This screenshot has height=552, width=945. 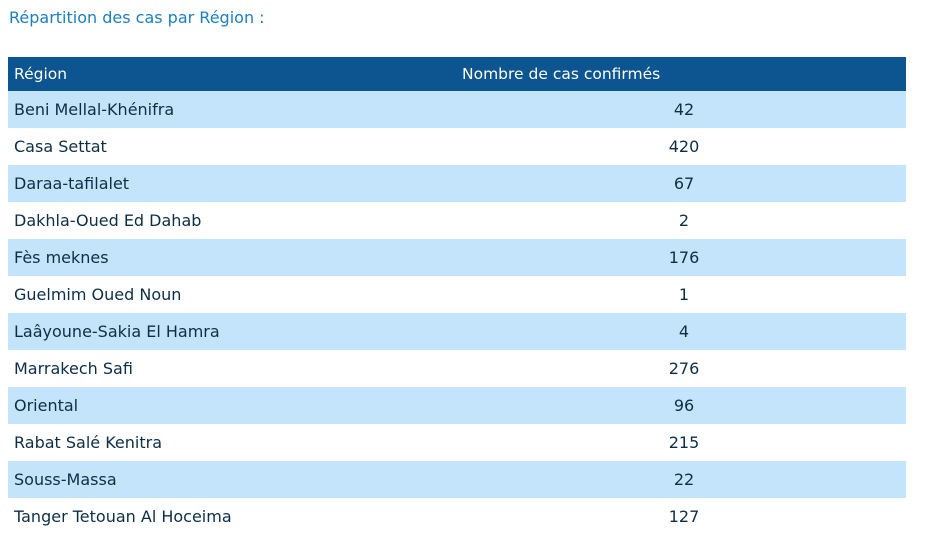 I want to click on count-cell: 22, so click(x=684, y=479).